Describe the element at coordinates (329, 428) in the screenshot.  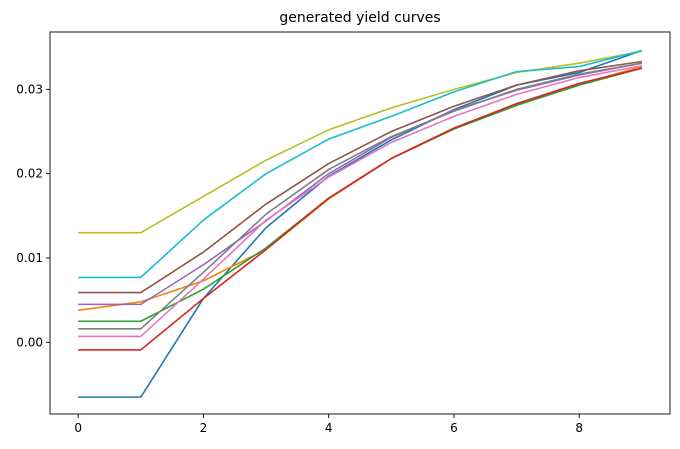
I see `x-tick-label: 4` at that location.